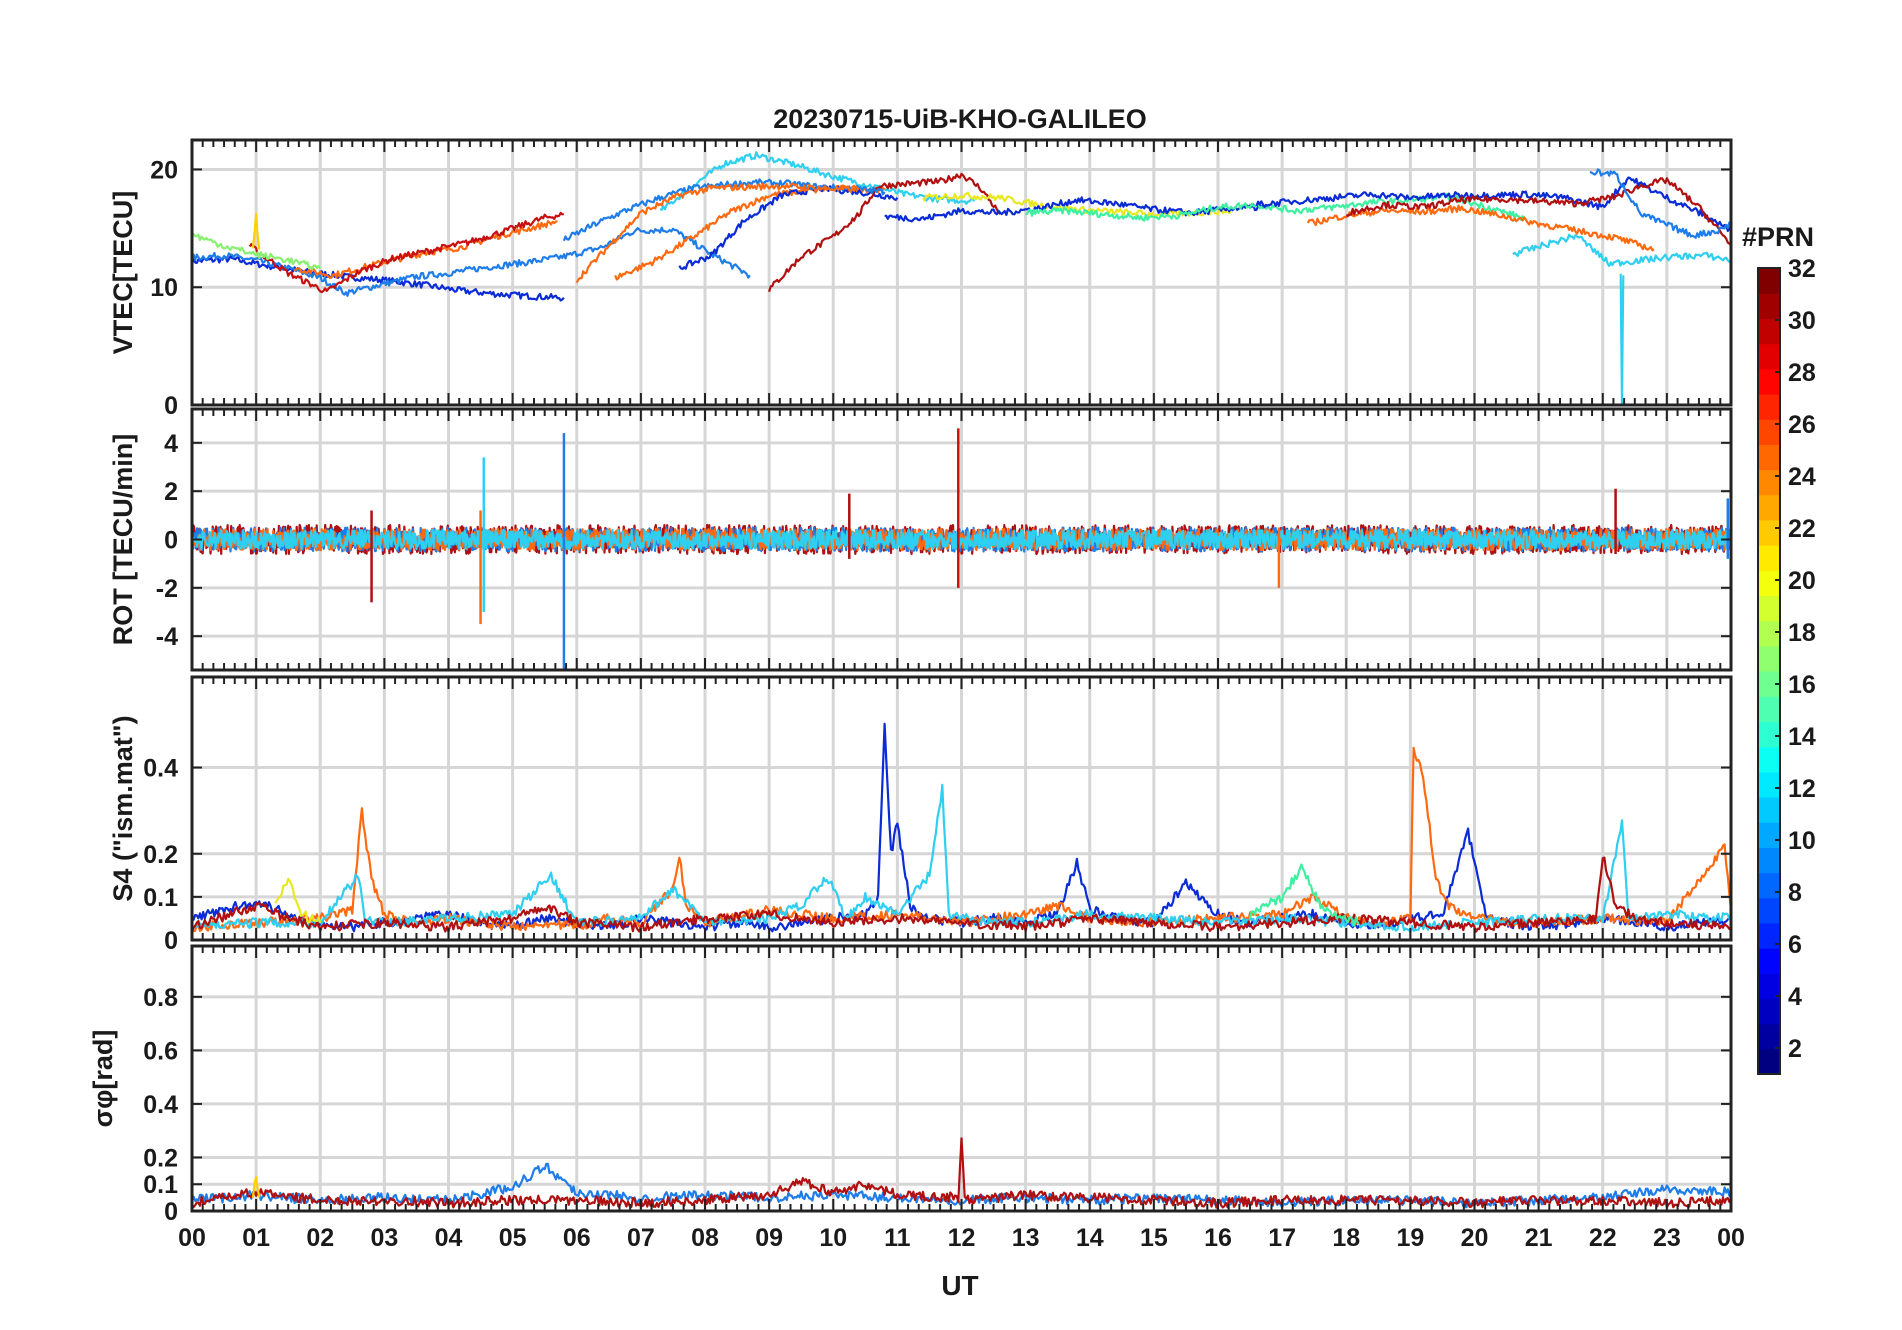  I want to click on colorbar-tick-label: 10, so click(1802, 841).